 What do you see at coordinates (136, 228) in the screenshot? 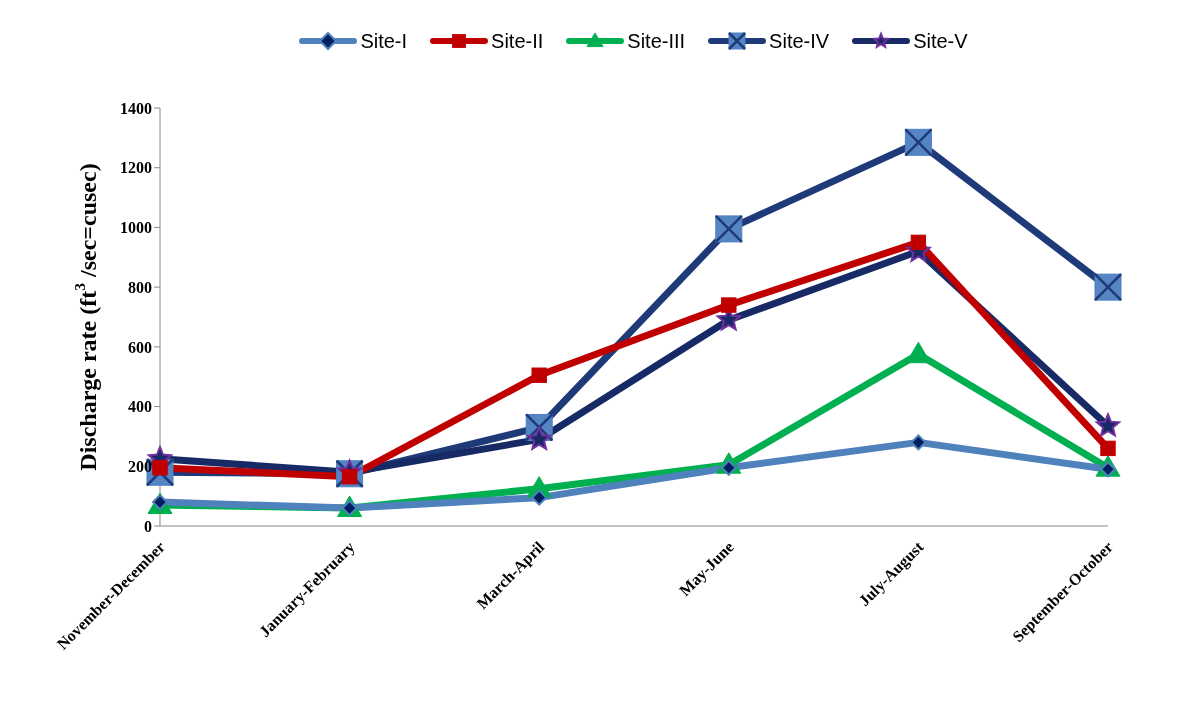
I see `y-tick-label: 1000` at bounding box center [136, 228].